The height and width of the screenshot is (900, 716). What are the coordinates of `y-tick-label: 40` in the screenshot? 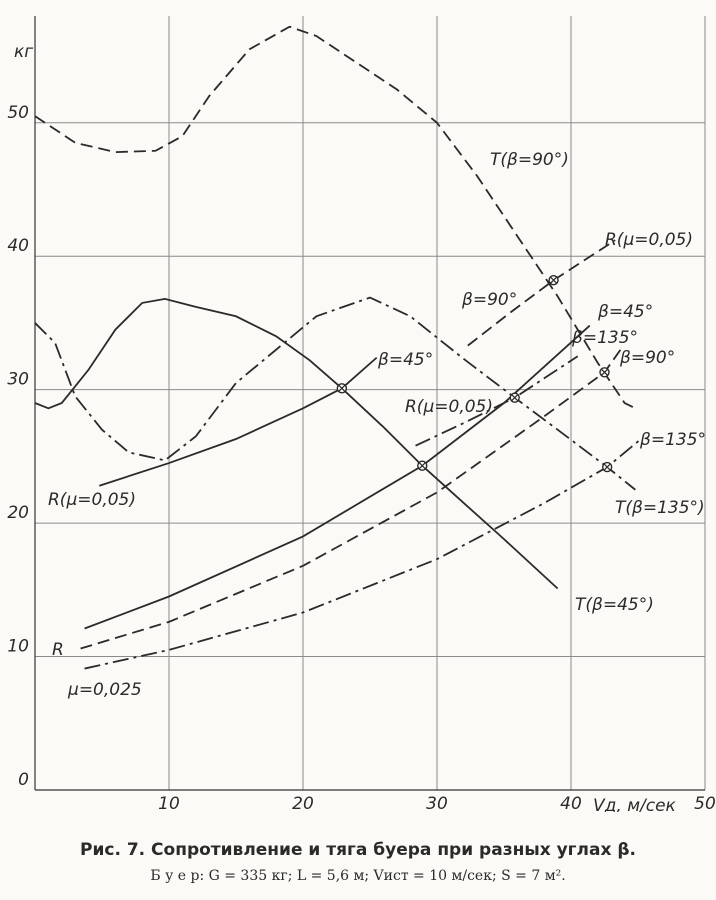 It's located at (18, 246).